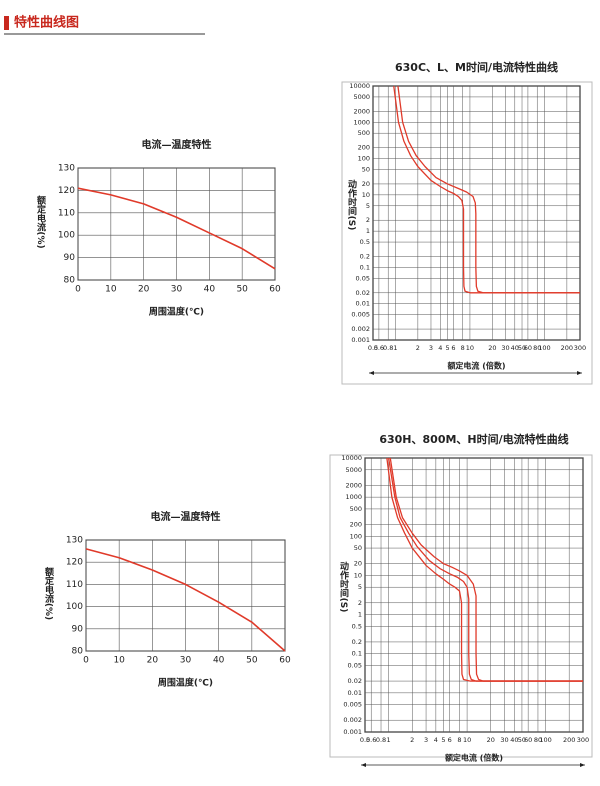  What do you see at coordinates (476, 67) in the screenshot?
I see `chart-title: 630C、L、M时间/电流特性曲线` at bounding box center [476, 67].